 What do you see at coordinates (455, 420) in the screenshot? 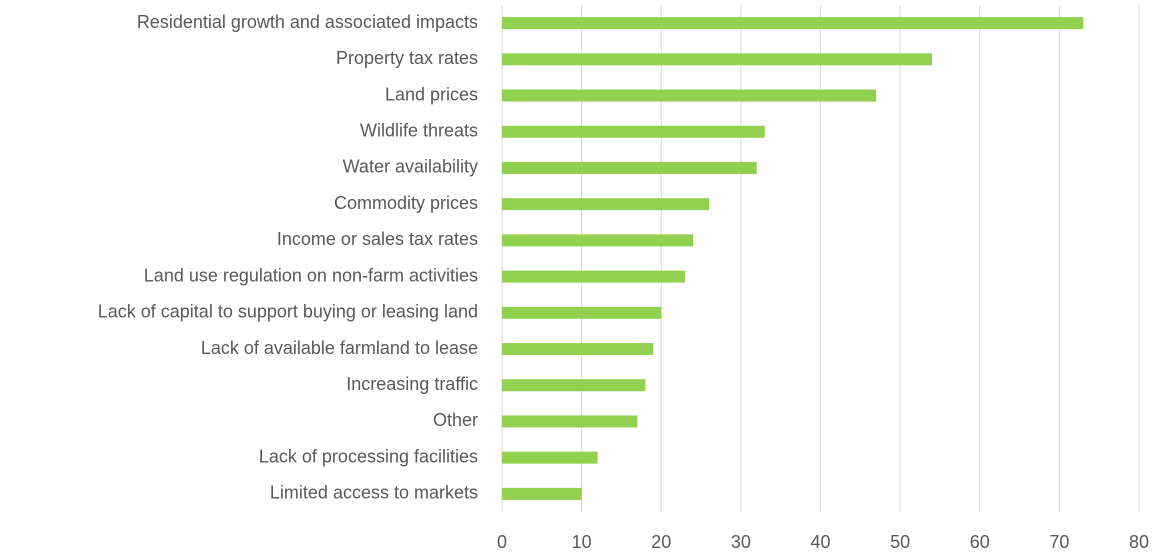
I see `y-tick-label: Other` at bounding box center [455, 420].